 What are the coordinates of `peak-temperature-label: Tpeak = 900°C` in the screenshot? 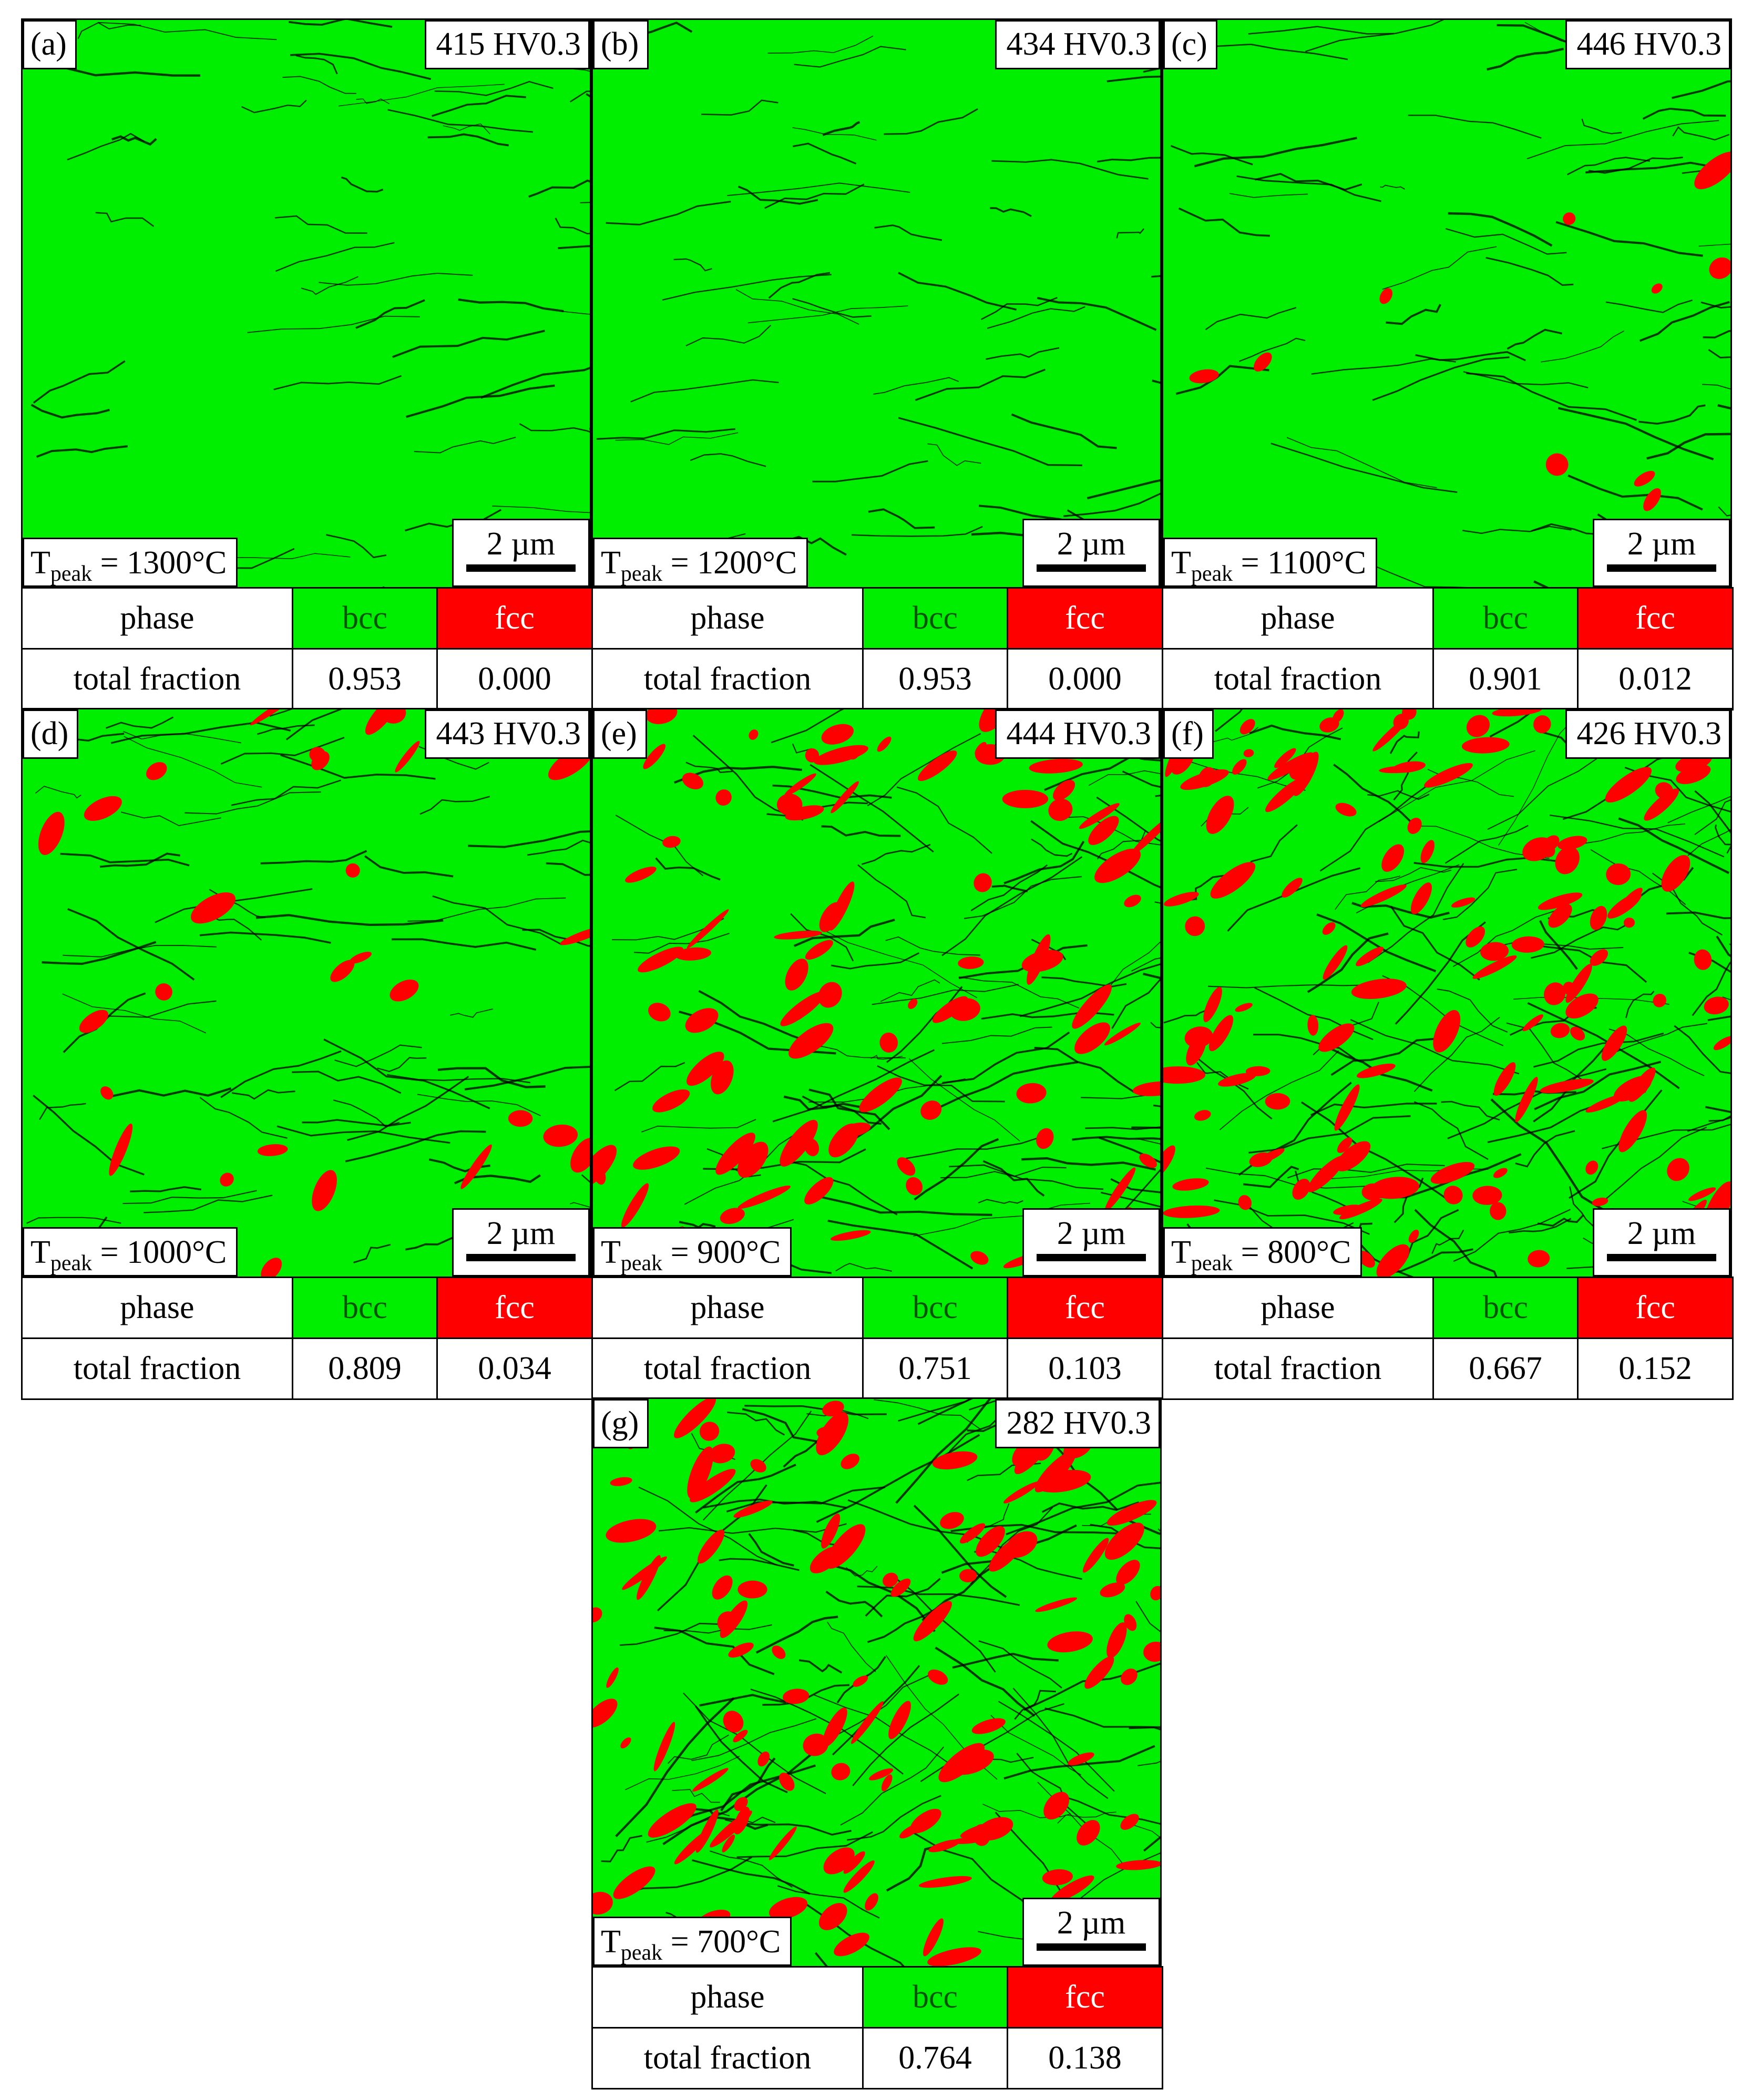 It's located at (693, 1252).